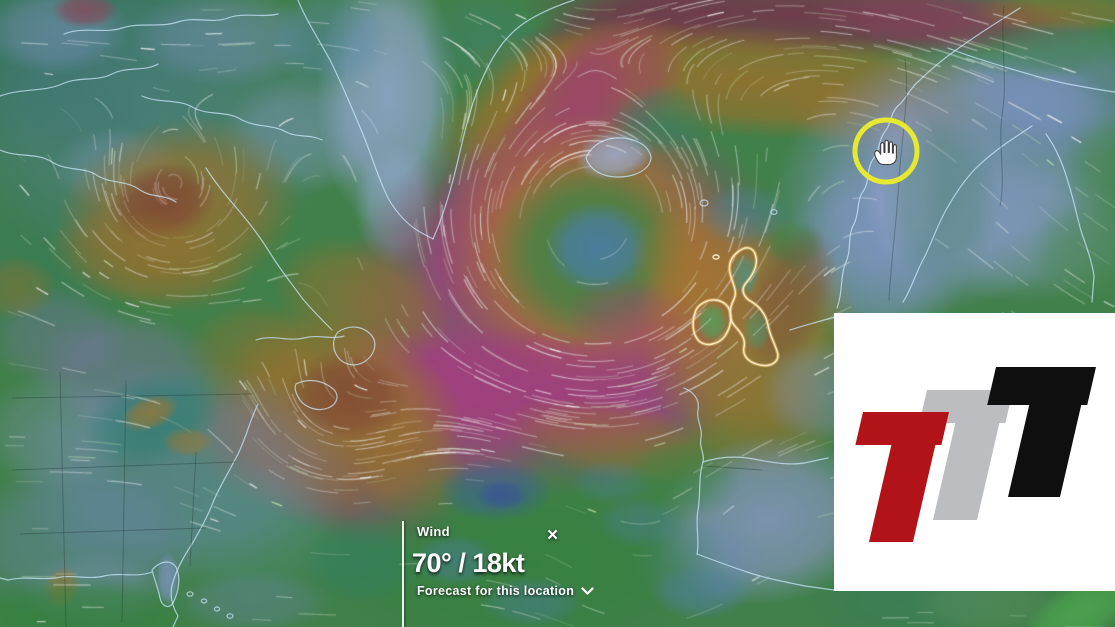  I want to click on letter-t-black, so click(1041, 432).